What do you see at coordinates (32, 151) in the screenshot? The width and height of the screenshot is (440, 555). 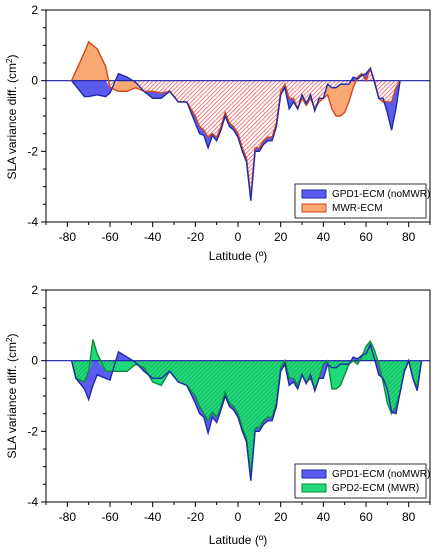 I see `top-y-tick-label: -2` at bounding box center [32, 151].